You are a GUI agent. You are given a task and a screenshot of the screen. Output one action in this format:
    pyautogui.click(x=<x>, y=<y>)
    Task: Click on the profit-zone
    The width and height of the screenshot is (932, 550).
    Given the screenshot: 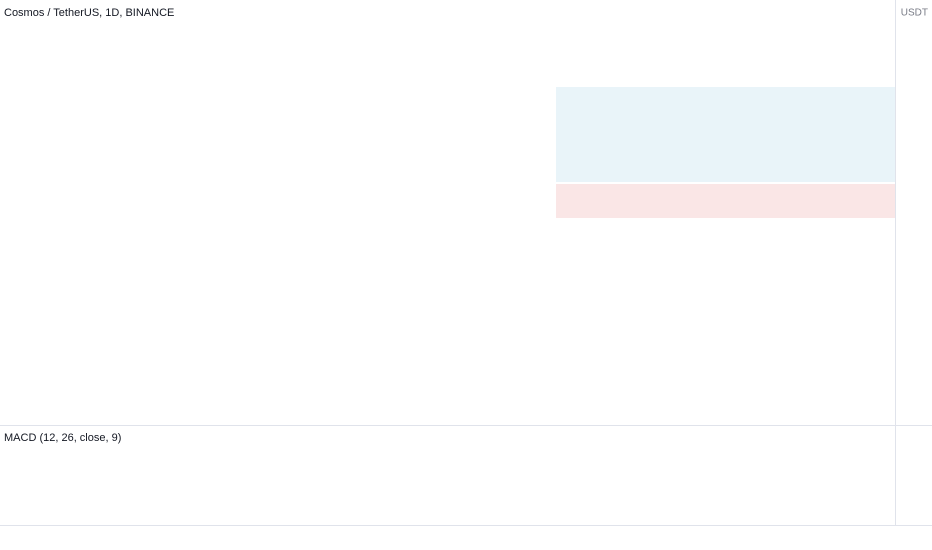 What is the action you would take?
    pyautogui.click(x=725, y=134)
    